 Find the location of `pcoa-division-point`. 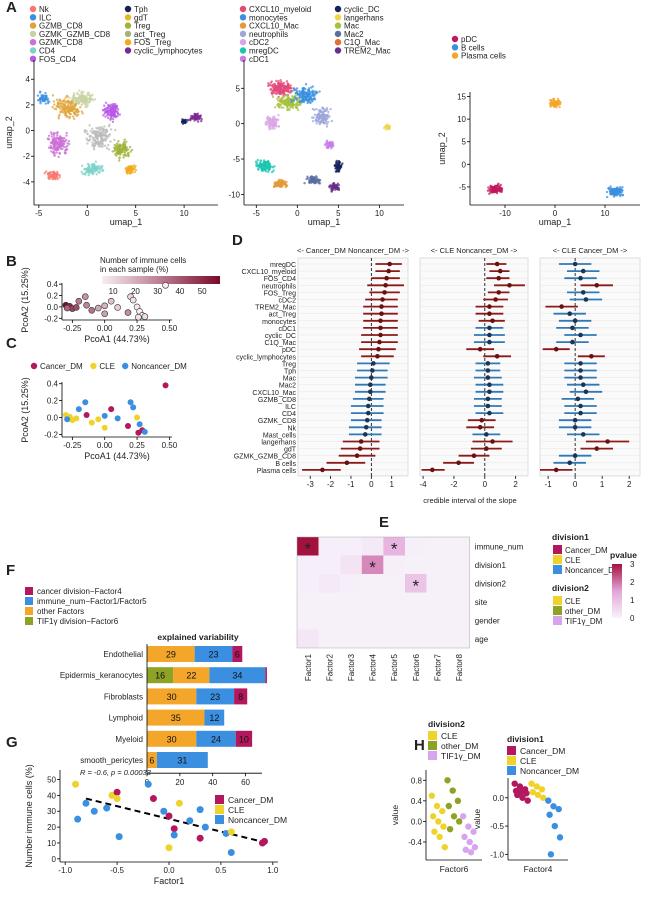

pcoa-division-point is located at coordinates (111, 409).